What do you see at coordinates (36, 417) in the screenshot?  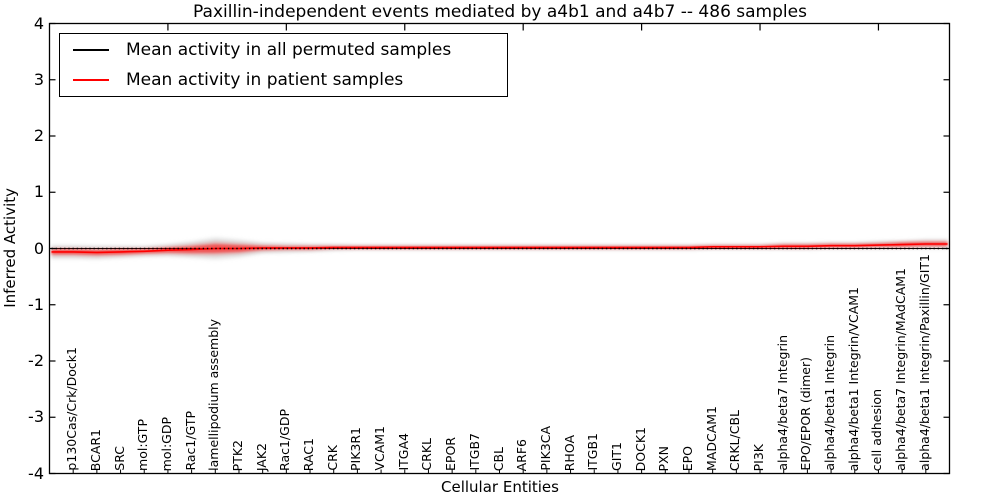 I see `y-tick-label: -3` at bounding box center [36, 417].